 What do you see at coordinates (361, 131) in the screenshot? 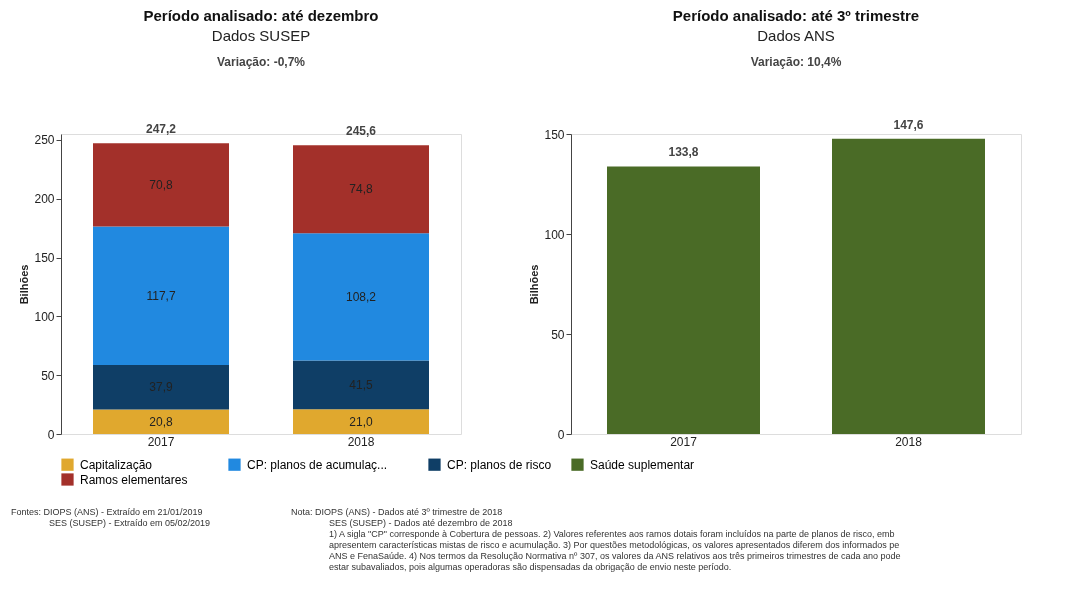
I see `total-label: 245,6` at bounding box center [361, 131].